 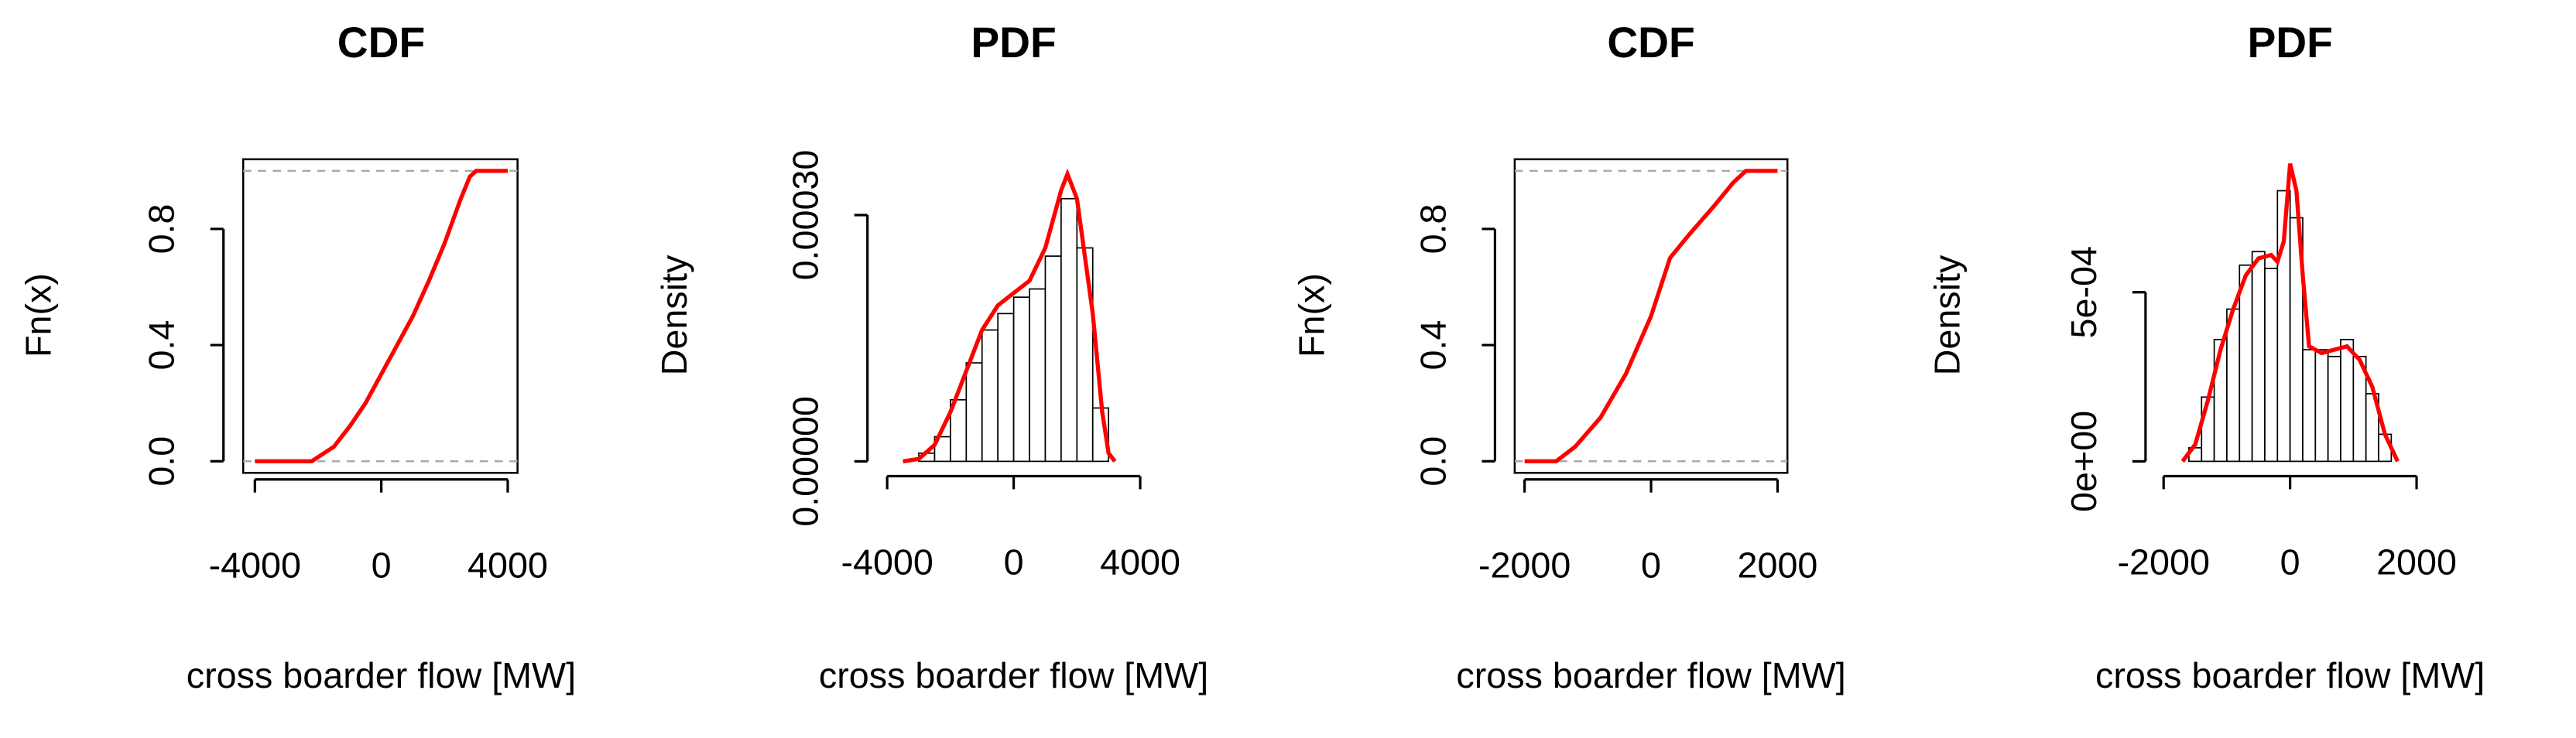 I want to click on y-tick-label: 0.00000, so click(x=806, y=462).